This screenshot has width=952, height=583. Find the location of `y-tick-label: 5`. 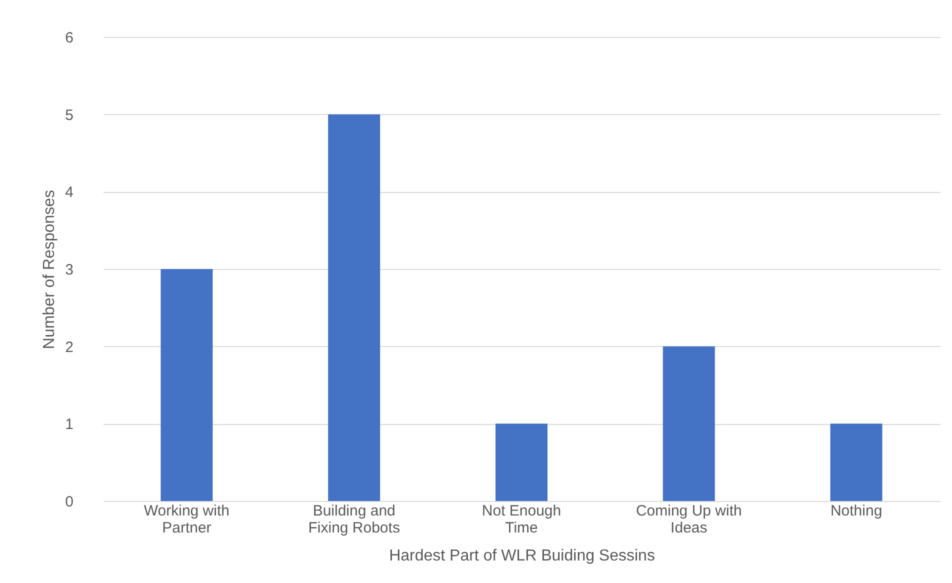

y-tick-label: 5 is located at coordinates (69, 115).